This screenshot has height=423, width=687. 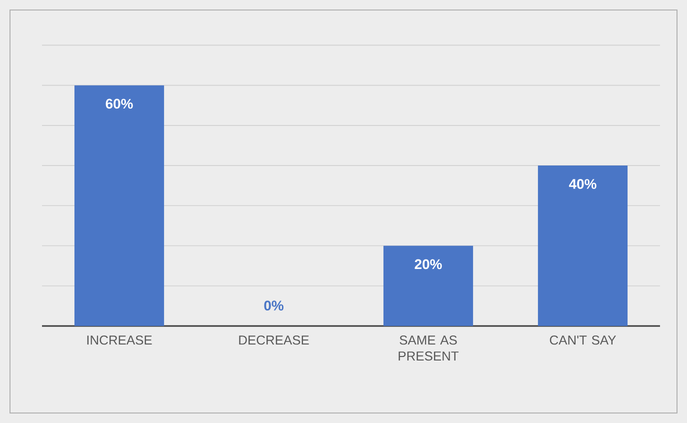 What do you see at coordinates (119, 340) in the screenshot?
I see `x-tick-label: INCREASE` at bounding box center [119, 340].